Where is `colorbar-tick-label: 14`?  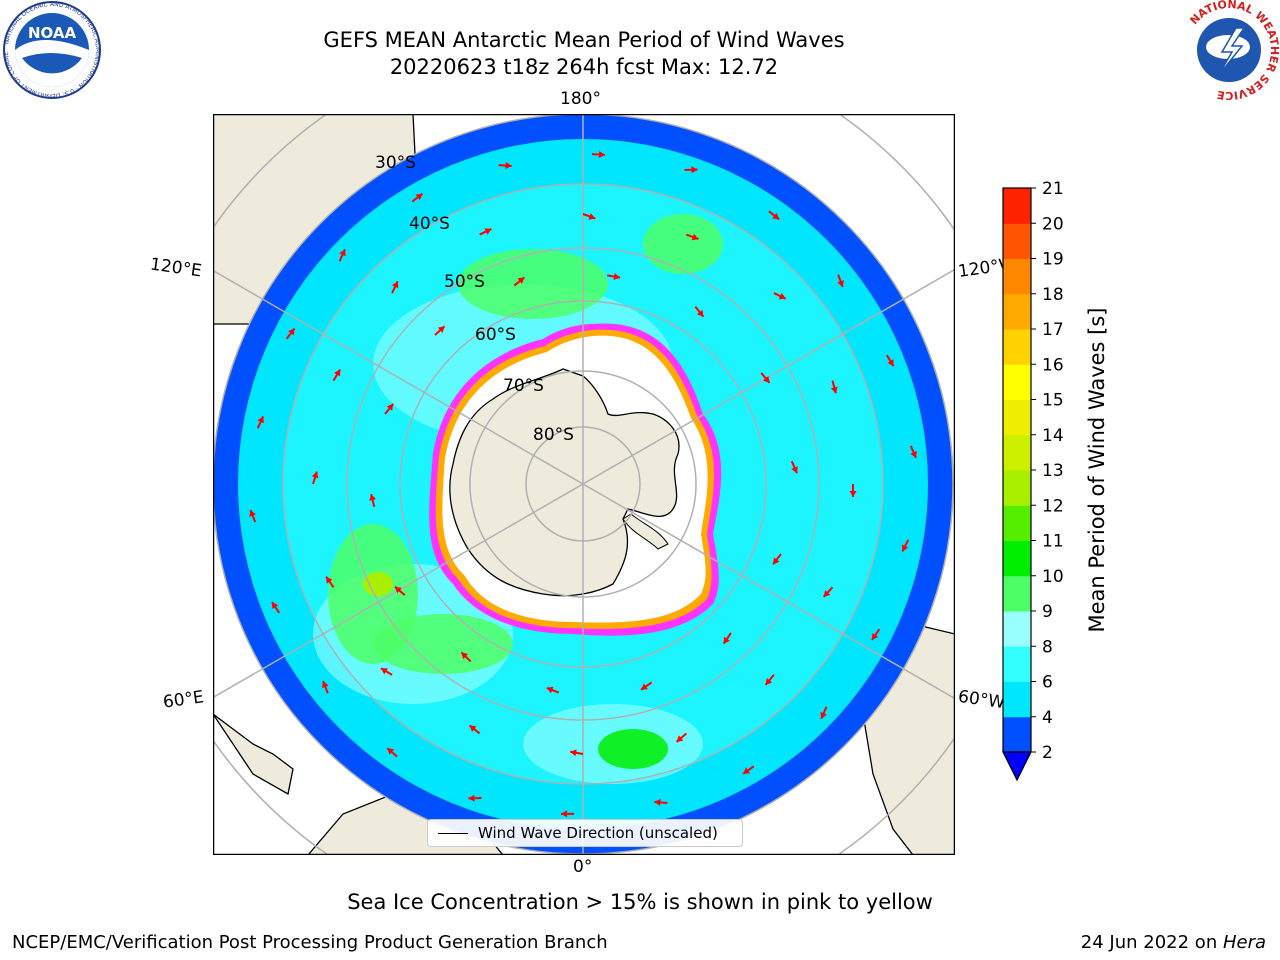 colorbar-tick-label: 14 is located at coordinates (1053, 436).